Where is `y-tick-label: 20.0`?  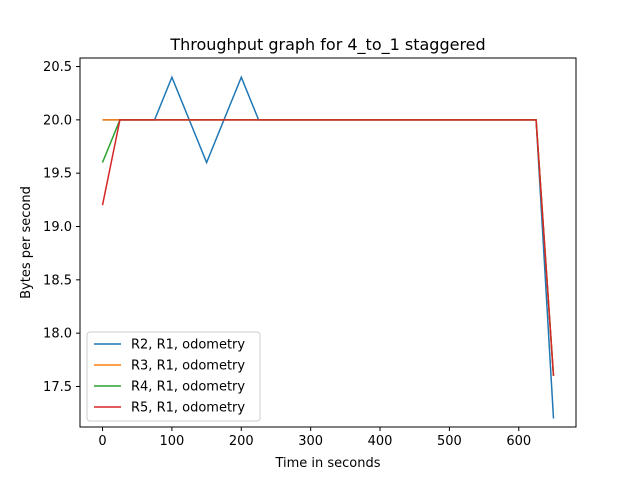 y-tick-label: 20.0 is located at coordinates (57, 120).